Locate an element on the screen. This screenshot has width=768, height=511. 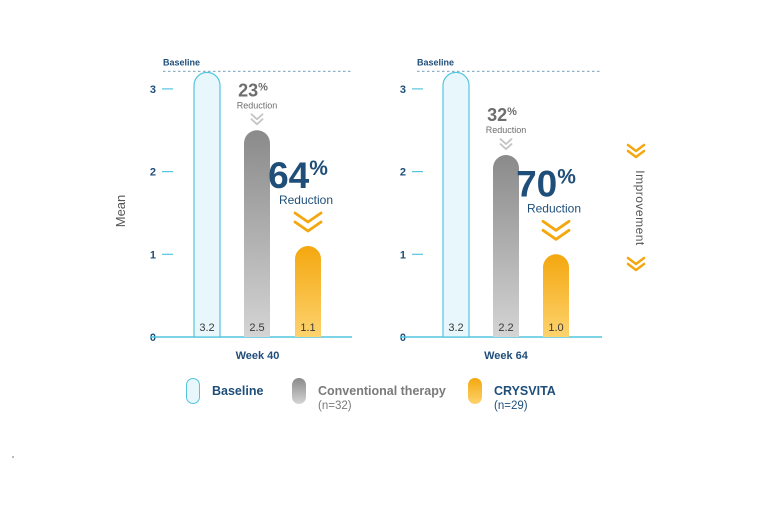
legend-conventional: Conventional therapy (n=32) is located at coordinates (369, 396).